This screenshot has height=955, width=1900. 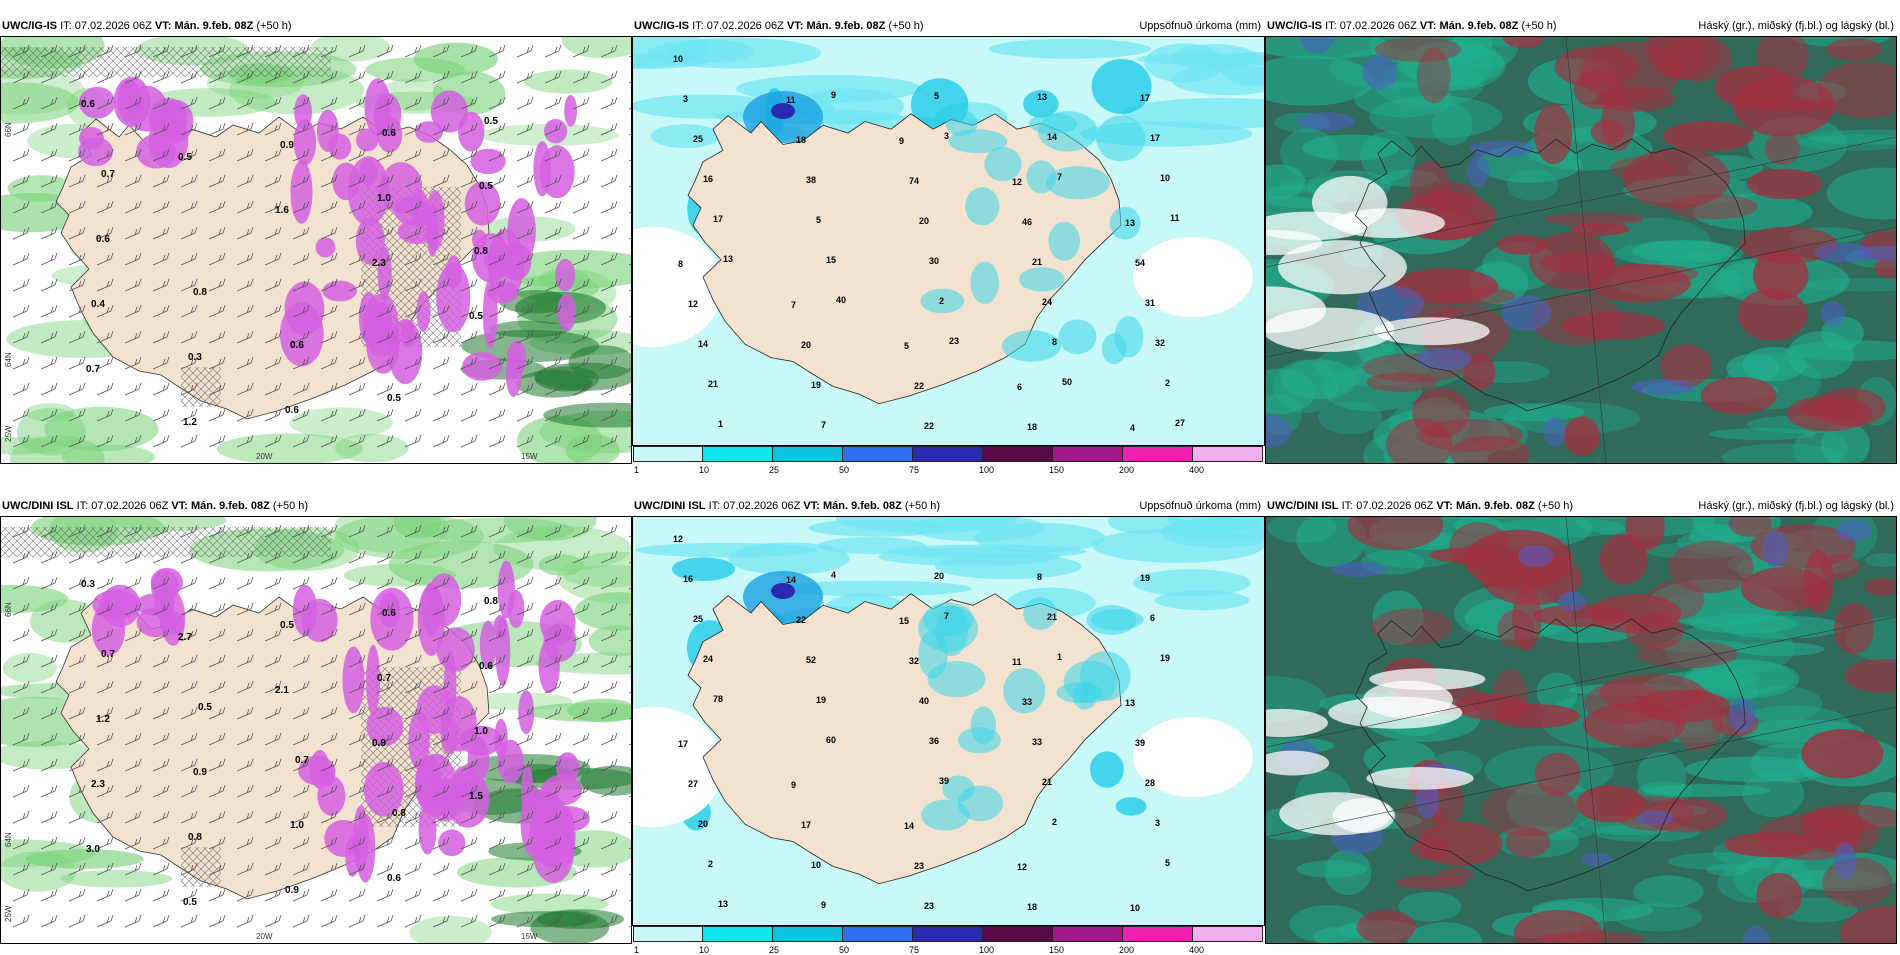 I want to click on snow-value: 0.7, so click(x=108, y=174).